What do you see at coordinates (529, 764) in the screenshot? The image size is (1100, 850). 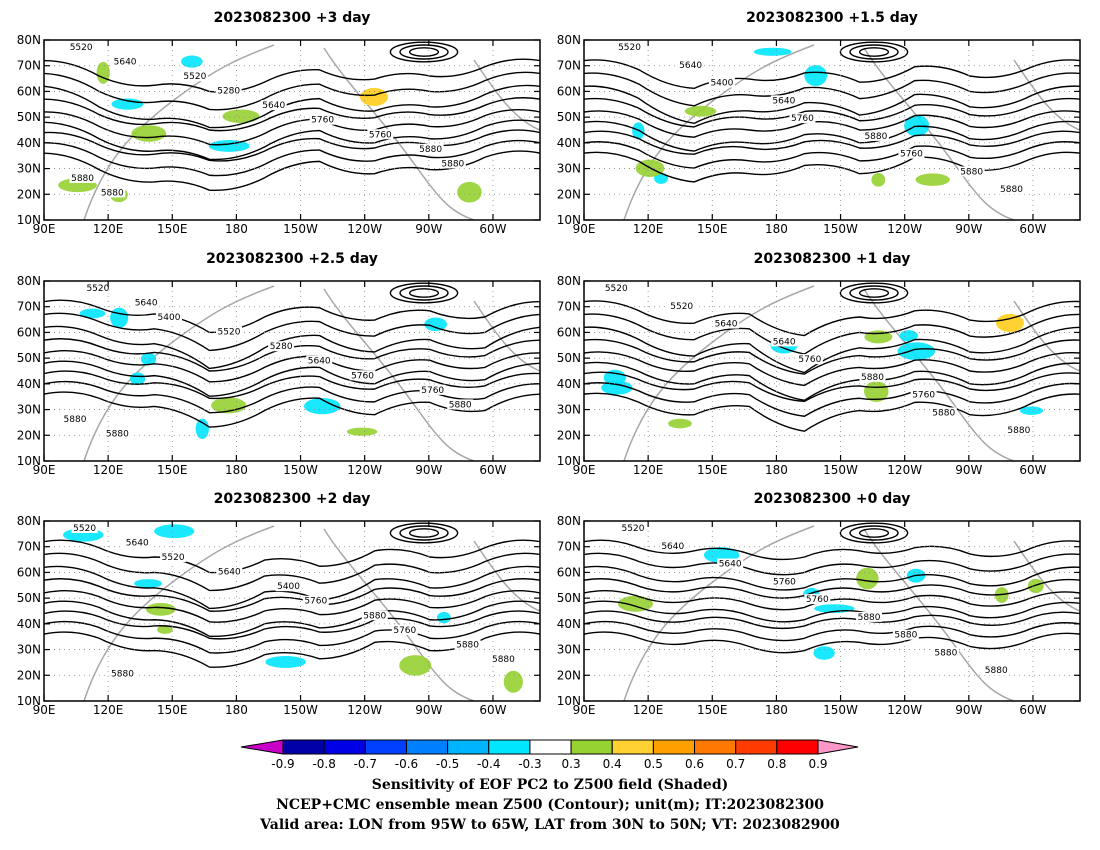 I see `colorbar-tick-label: -0.3` at bounding box center [529, 764].